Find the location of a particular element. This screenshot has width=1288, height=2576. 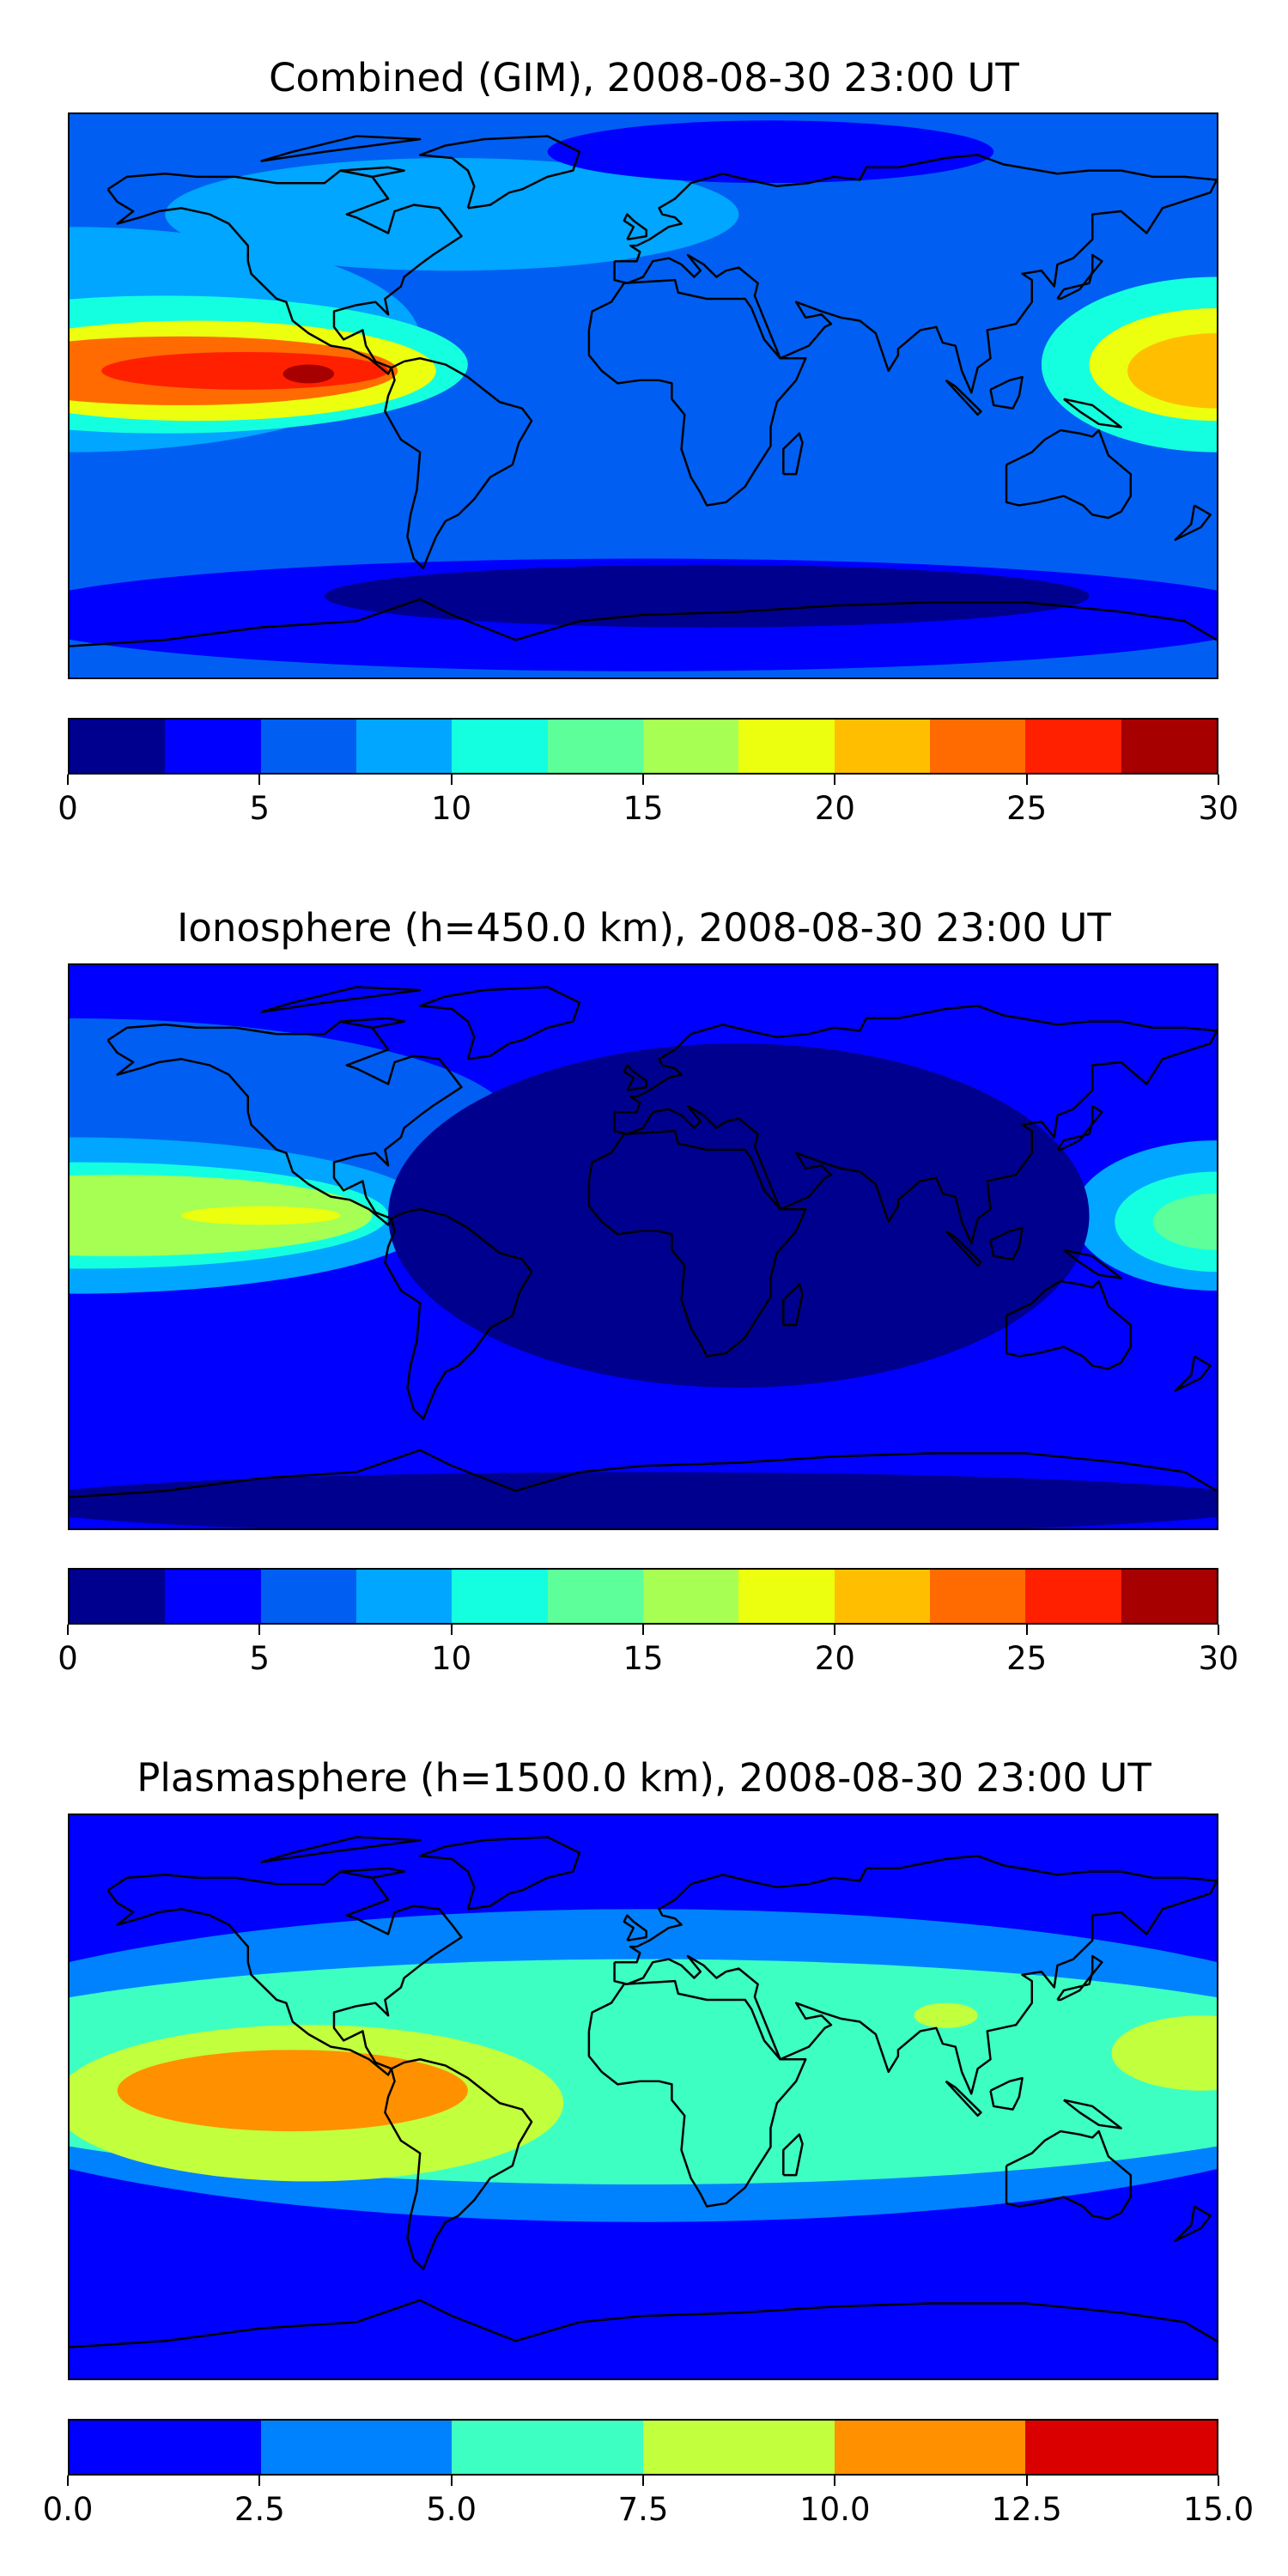

colorbar-tick-label: 0.0 is located at coordinates (68, 2509).